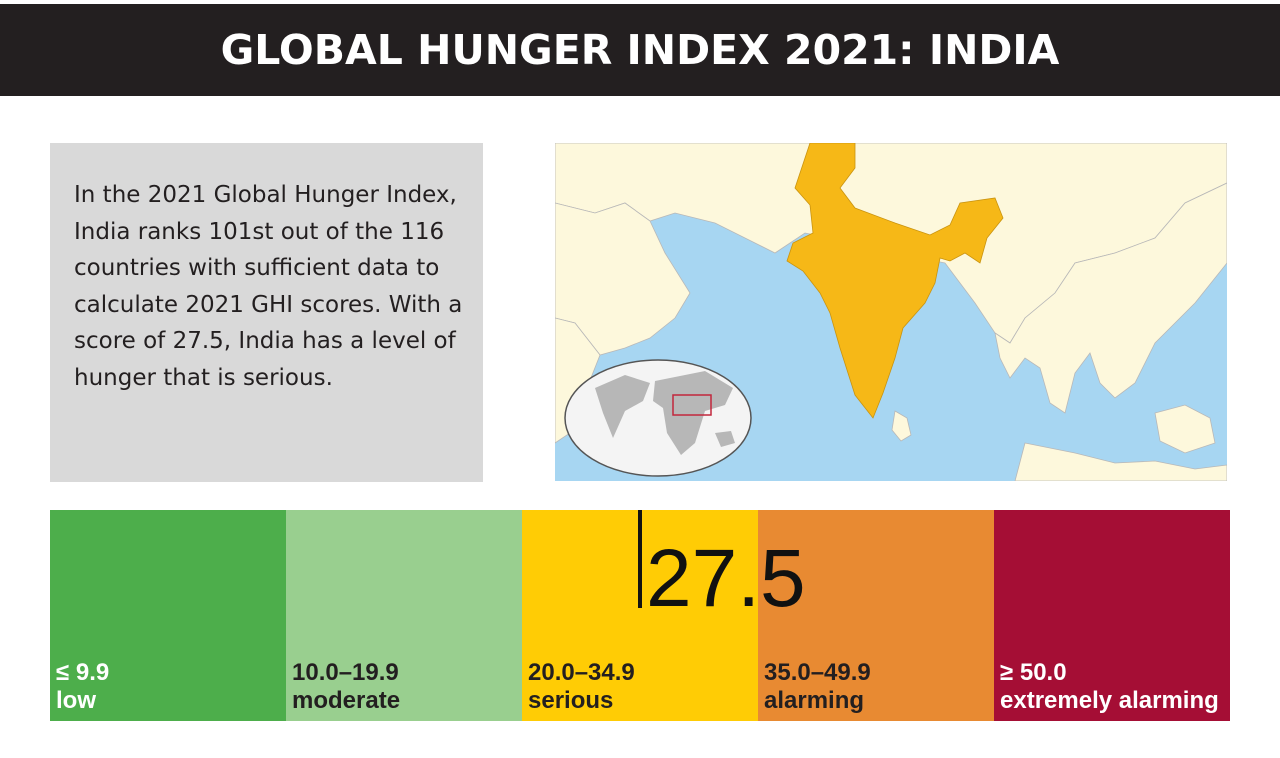 The image size is (1280, 758). I want to click on indonesia-landmass, so click(1120, 461).